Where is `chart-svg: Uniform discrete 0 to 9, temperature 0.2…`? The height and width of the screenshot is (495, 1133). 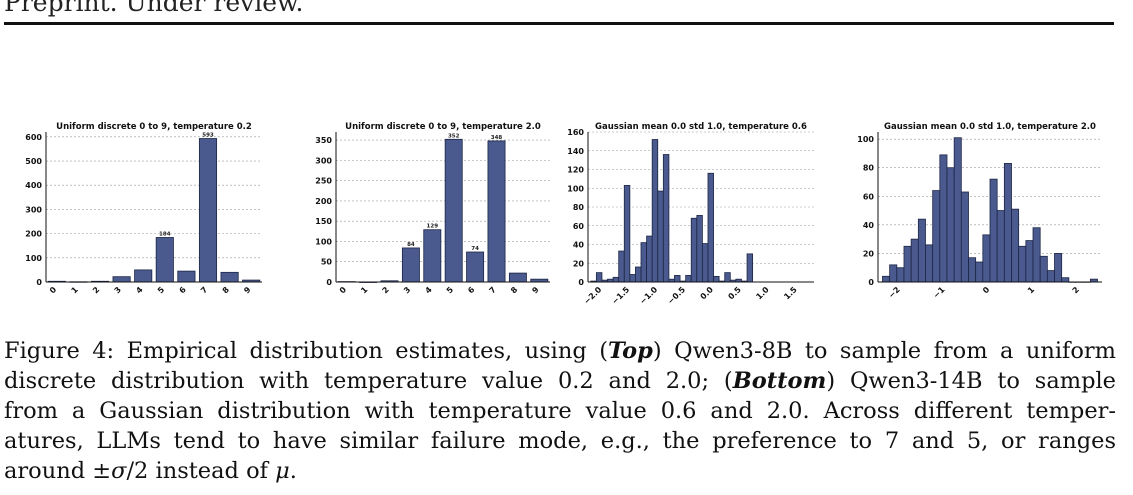
chart-svg: Uniform discrete 0 to 9, temperature 0.2… is located at coordinates (143, 209).